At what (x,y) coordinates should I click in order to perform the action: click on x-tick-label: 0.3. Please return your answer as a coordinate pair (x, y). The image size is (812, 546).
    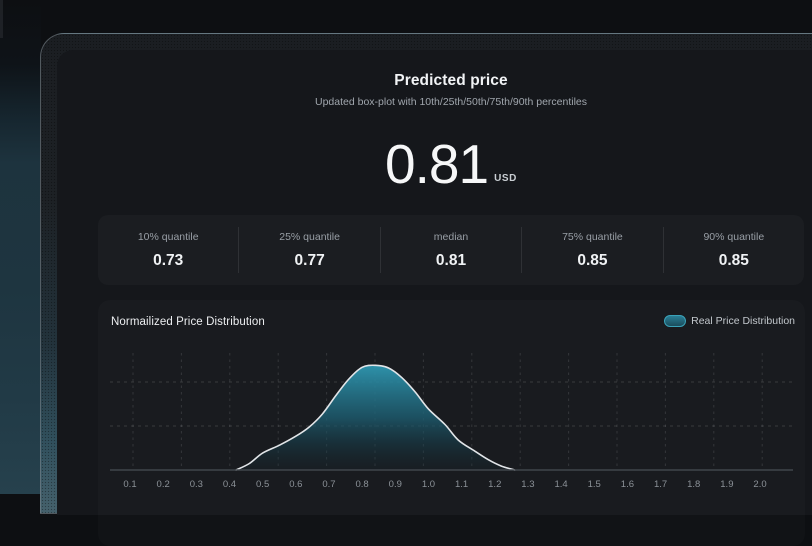
    Looking at the image, I should click on (196, 484).